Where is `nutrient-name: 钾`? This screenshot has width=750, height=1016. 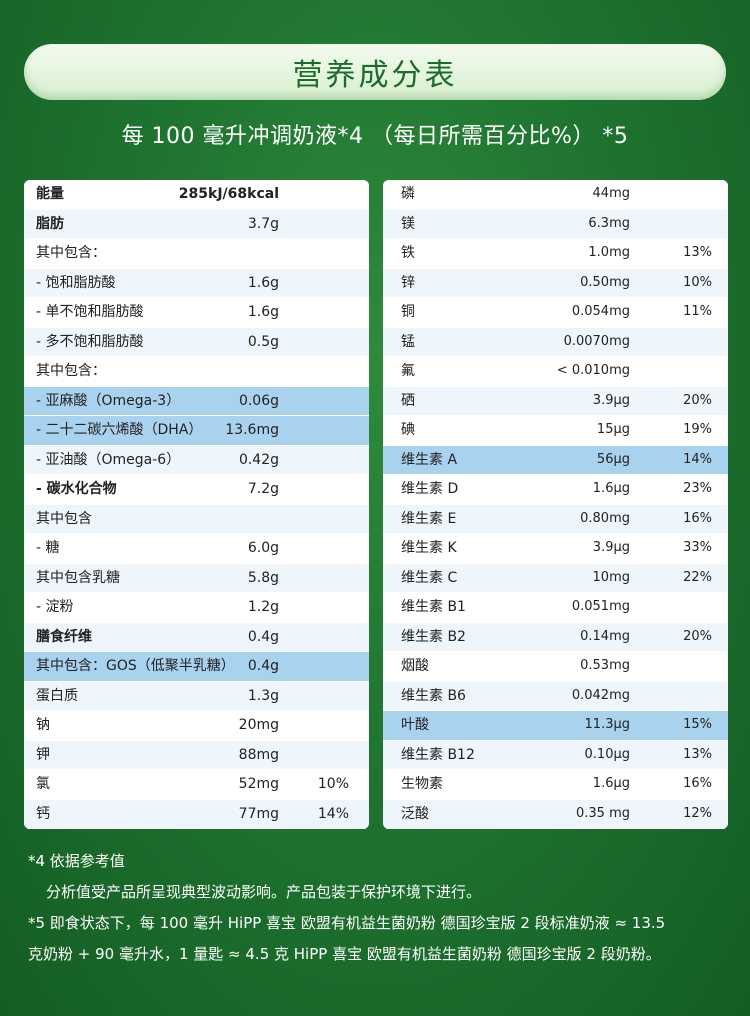
nutrient-name: 钾 is located at coordinates (43, 754).